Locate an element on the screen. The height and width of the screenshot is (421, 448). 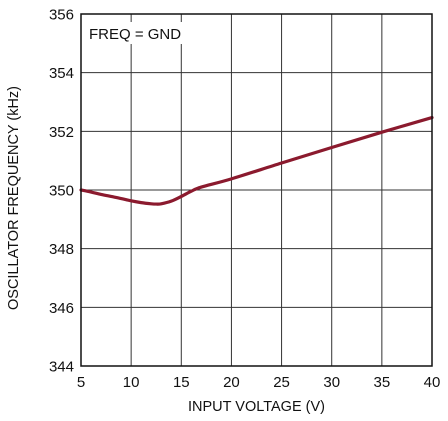
y-axis-title: OSCILLATOR FREQUENCY (kHz) is located at coordinates (14, 198).